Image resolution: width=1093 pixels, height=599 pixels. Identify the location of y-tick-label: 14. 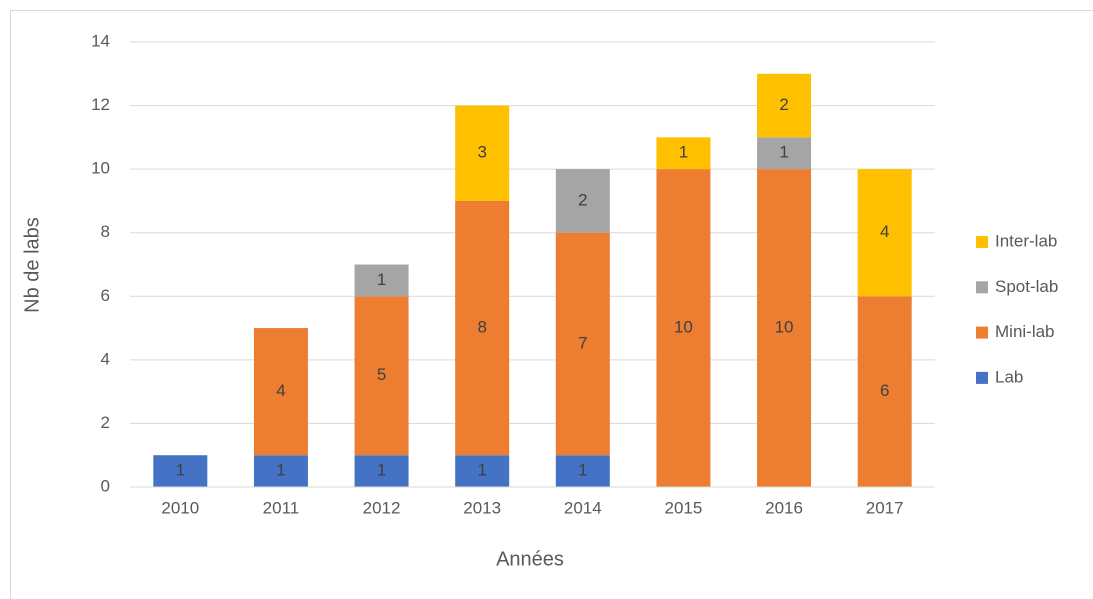
(100, 40).